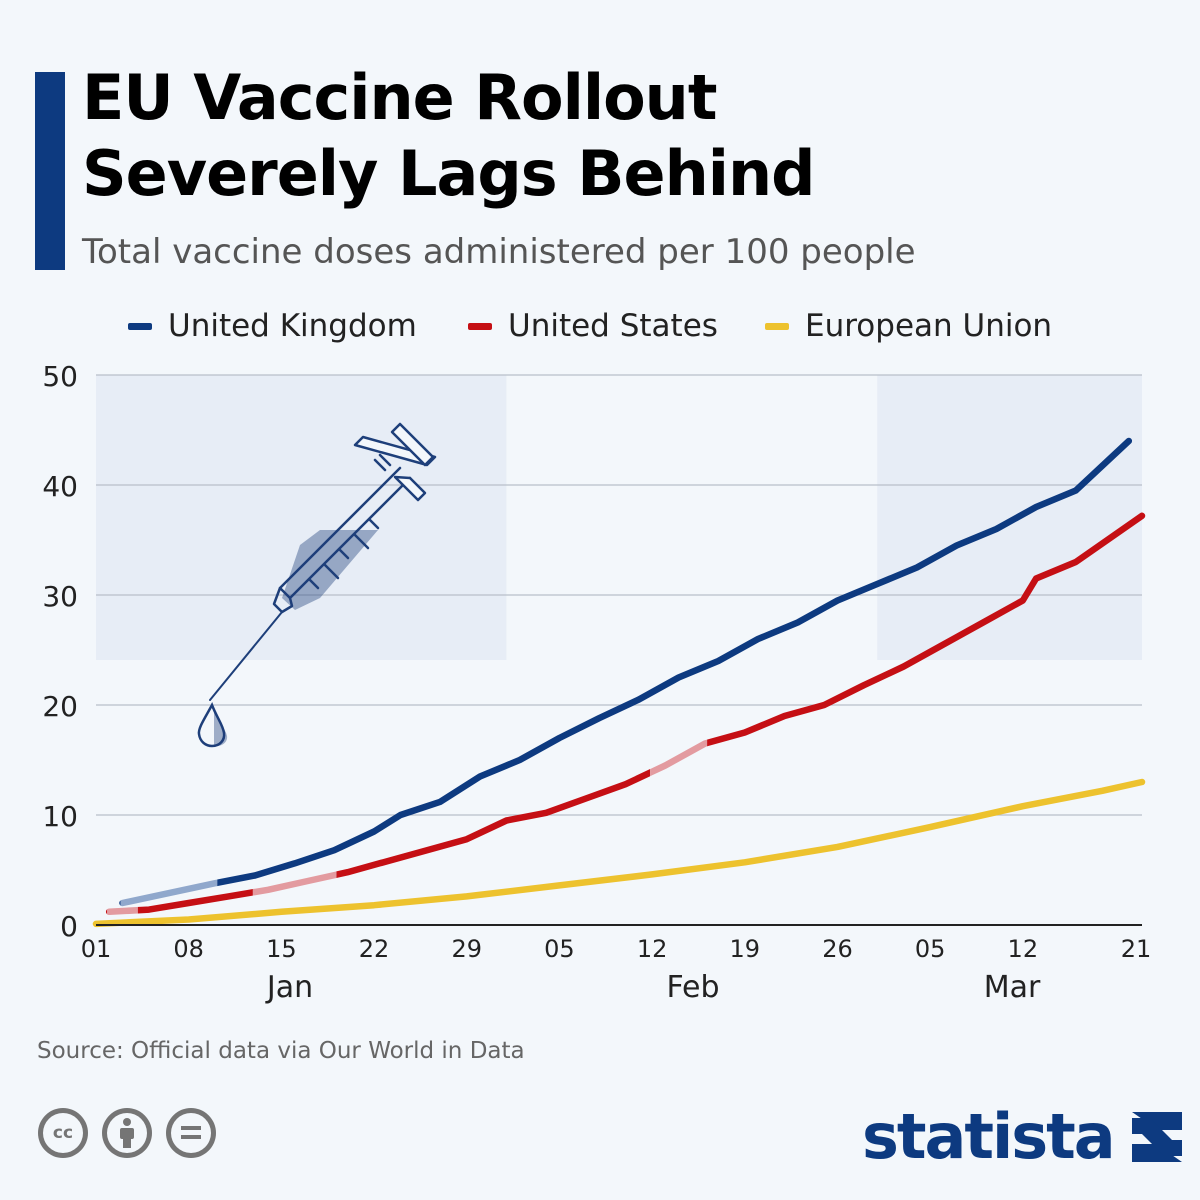 The width and height of the screenshot is (1200, 1200). I want to click on series-line, so click(619, 853).